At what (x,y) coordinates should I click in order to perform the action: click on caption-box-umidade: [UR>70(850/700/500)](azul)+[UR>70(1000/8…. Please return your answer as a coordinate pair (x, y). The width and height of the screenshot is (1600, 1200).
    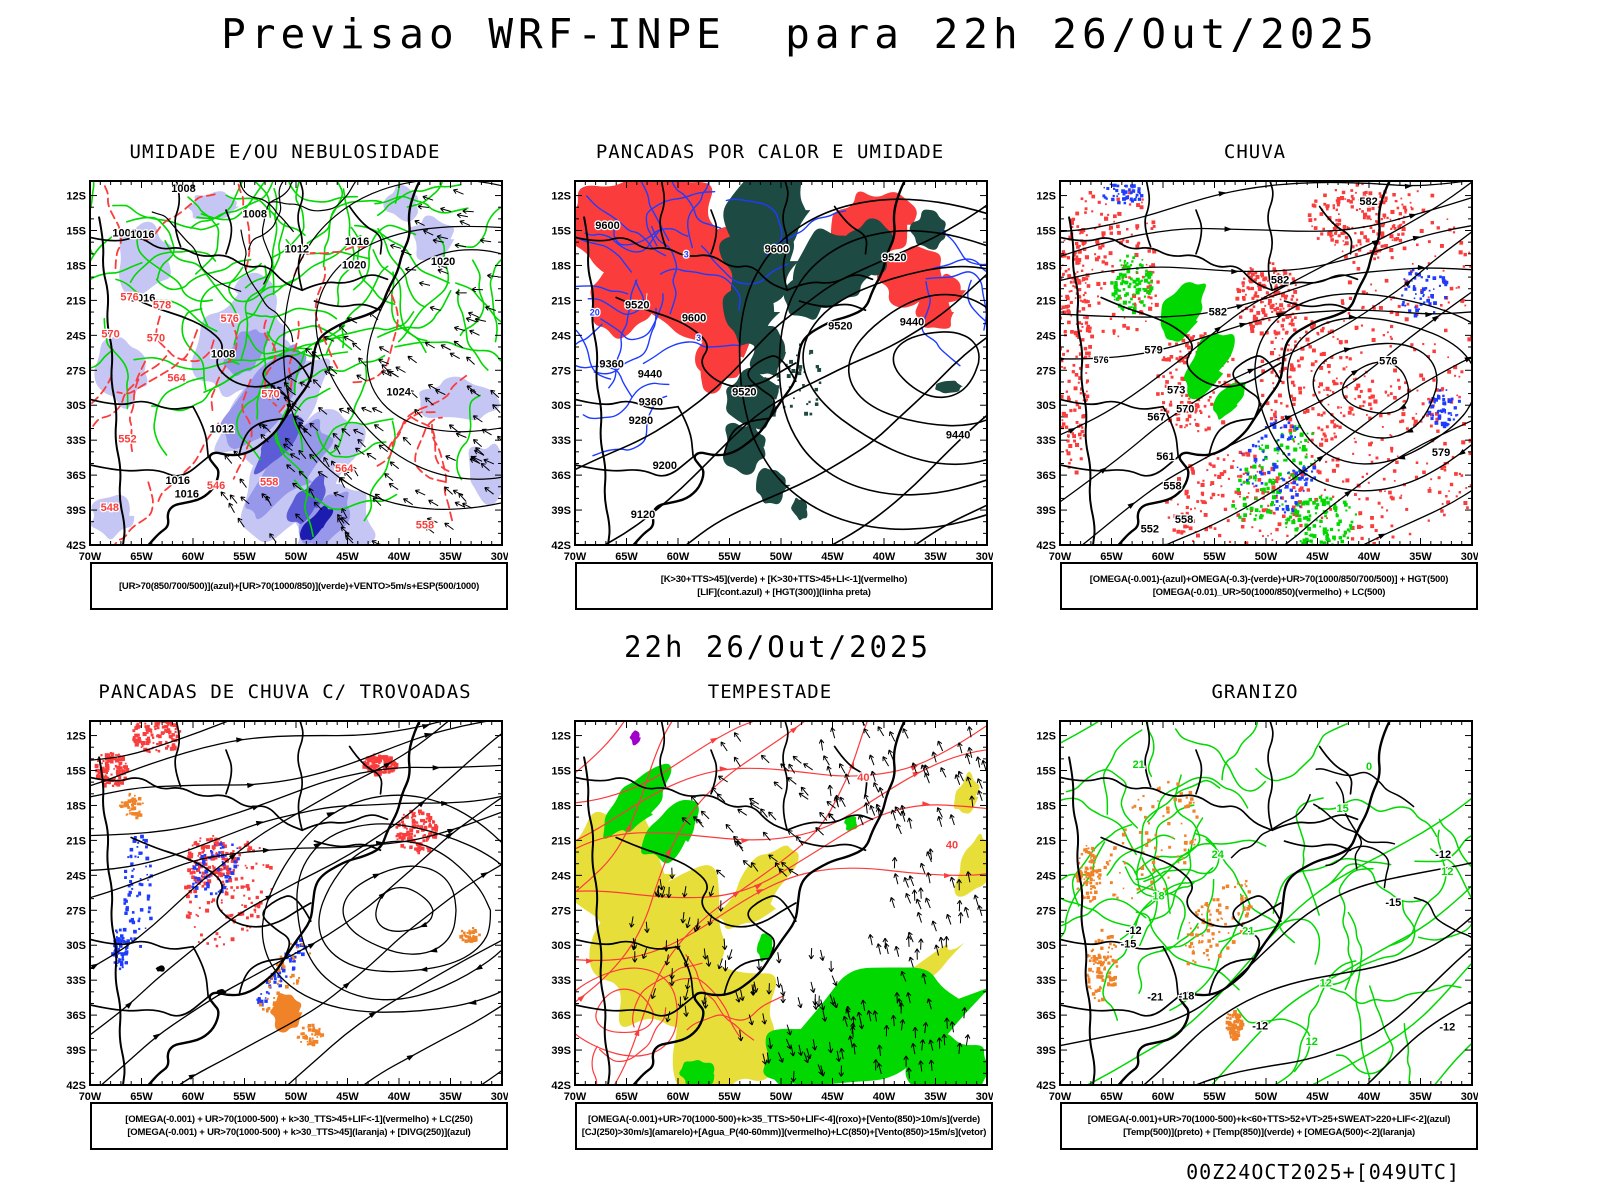
    Looking at the image, I should click on (299, 586).